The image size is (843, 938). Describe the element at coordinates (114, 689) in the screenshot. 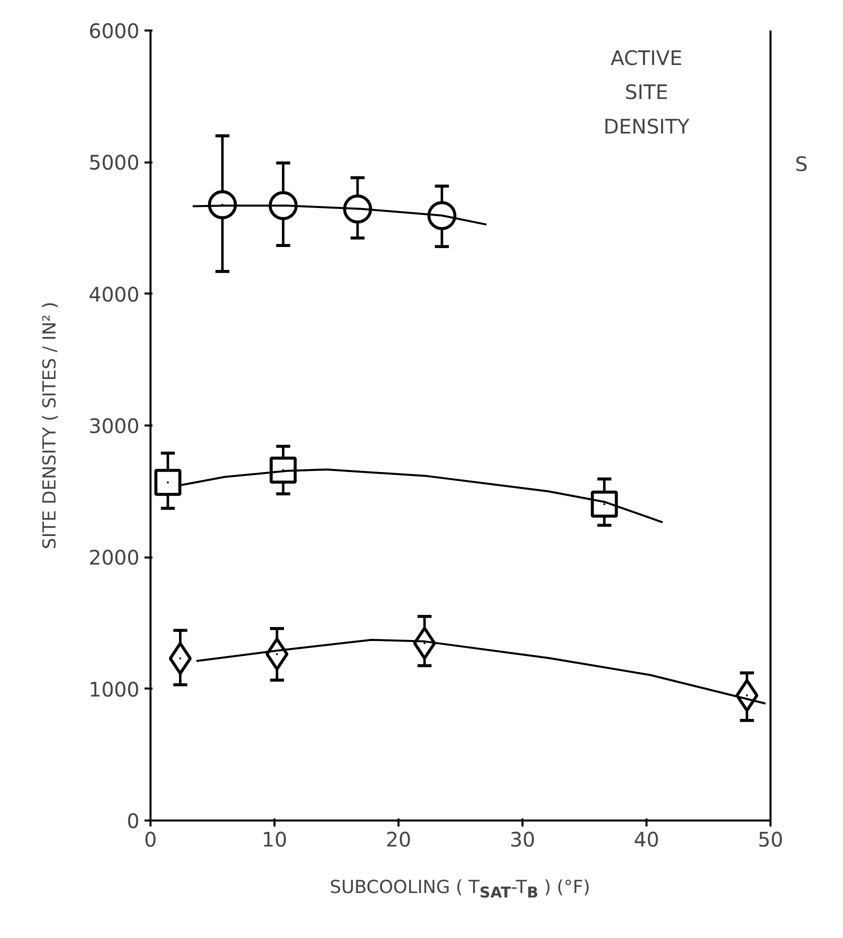

I see `y-tick-label: 1000` at that location.